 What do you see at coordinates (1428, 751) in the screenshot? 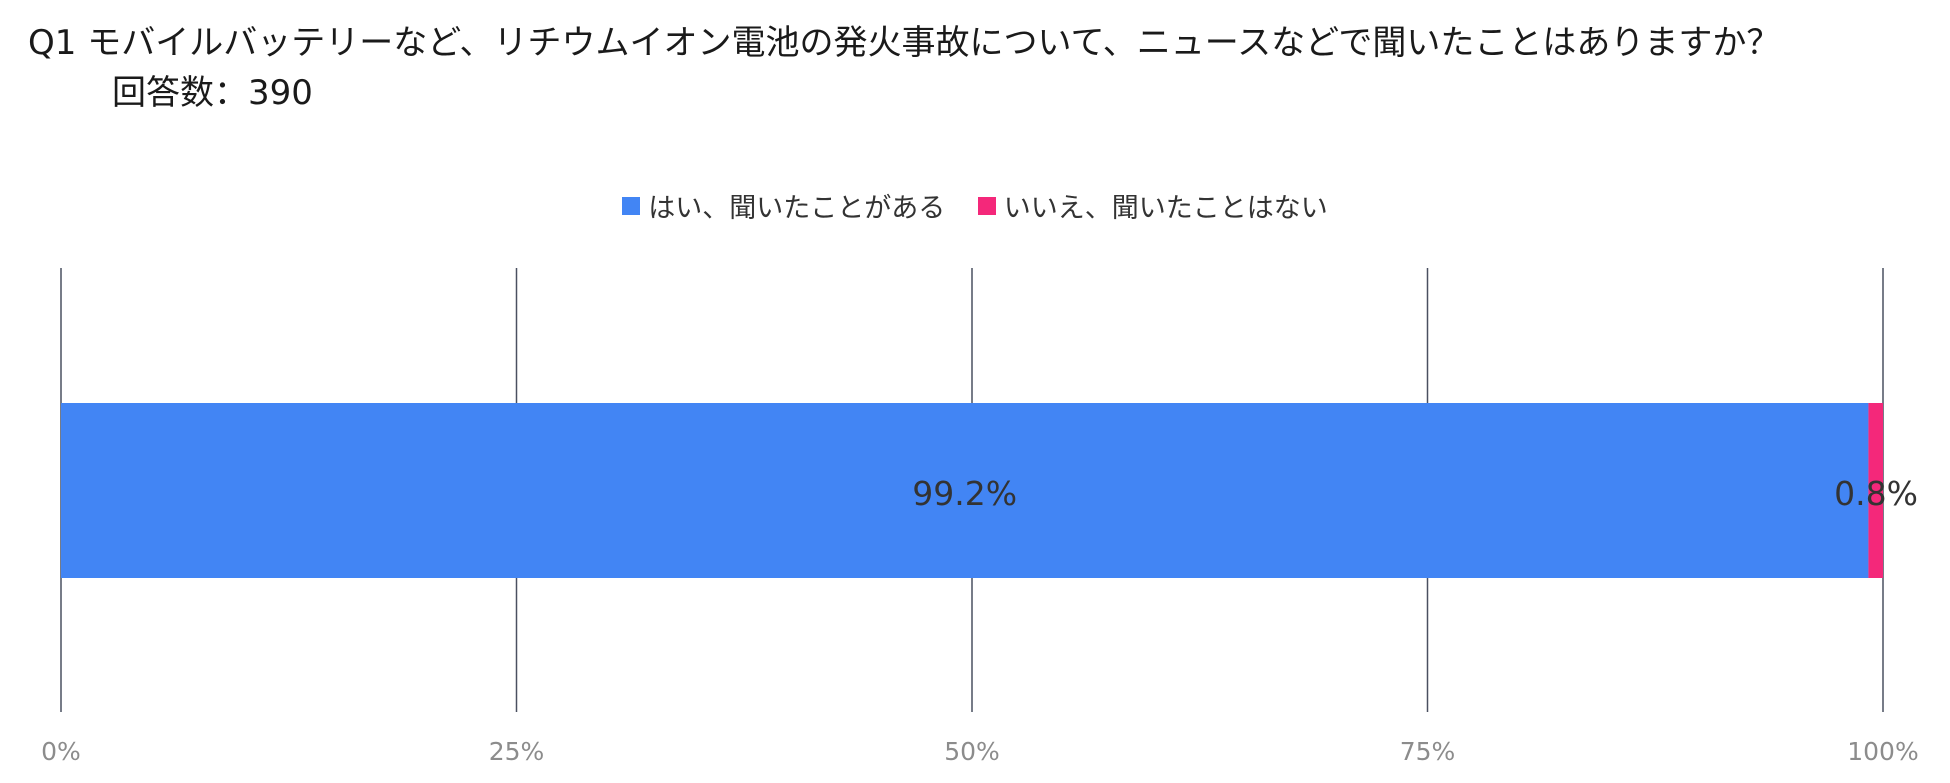
I see `x-tick-label-3: 75%` at bounding box center [1428, 751].